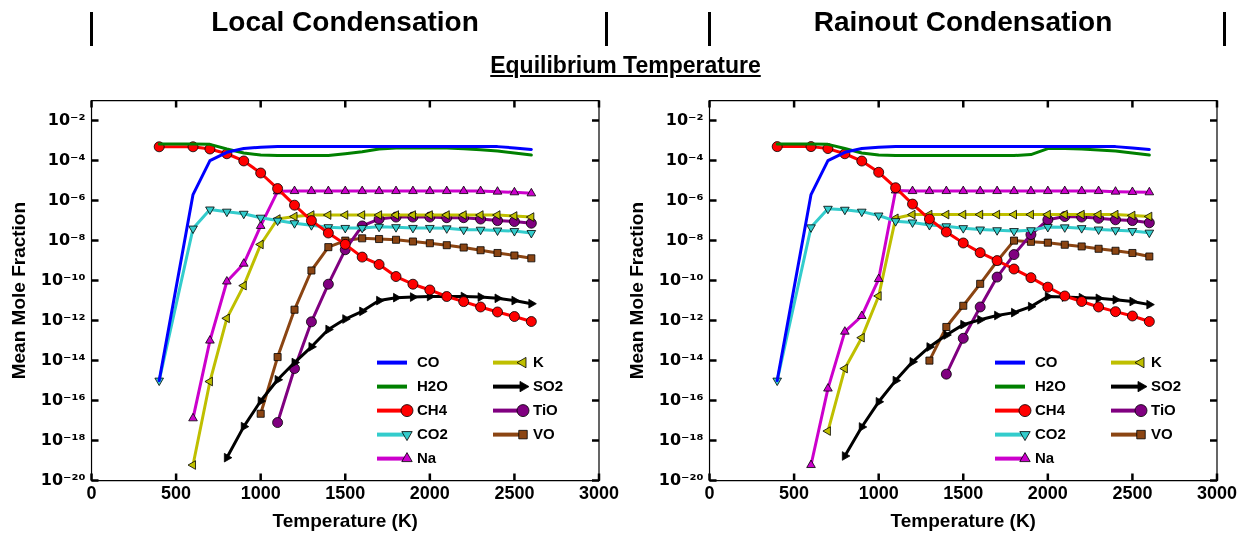  I want to click on chart-title: Rainout Condensation, so click(963, 22).